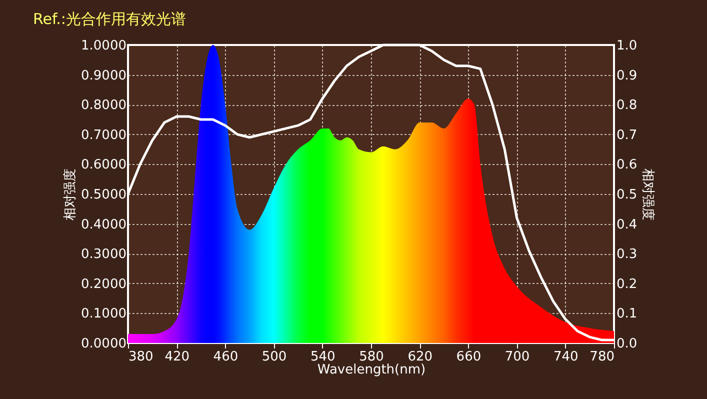  Describe the element at coordinates (103, 284) in the screenshot. I see `y-tick-label: 0.2000` at that location.